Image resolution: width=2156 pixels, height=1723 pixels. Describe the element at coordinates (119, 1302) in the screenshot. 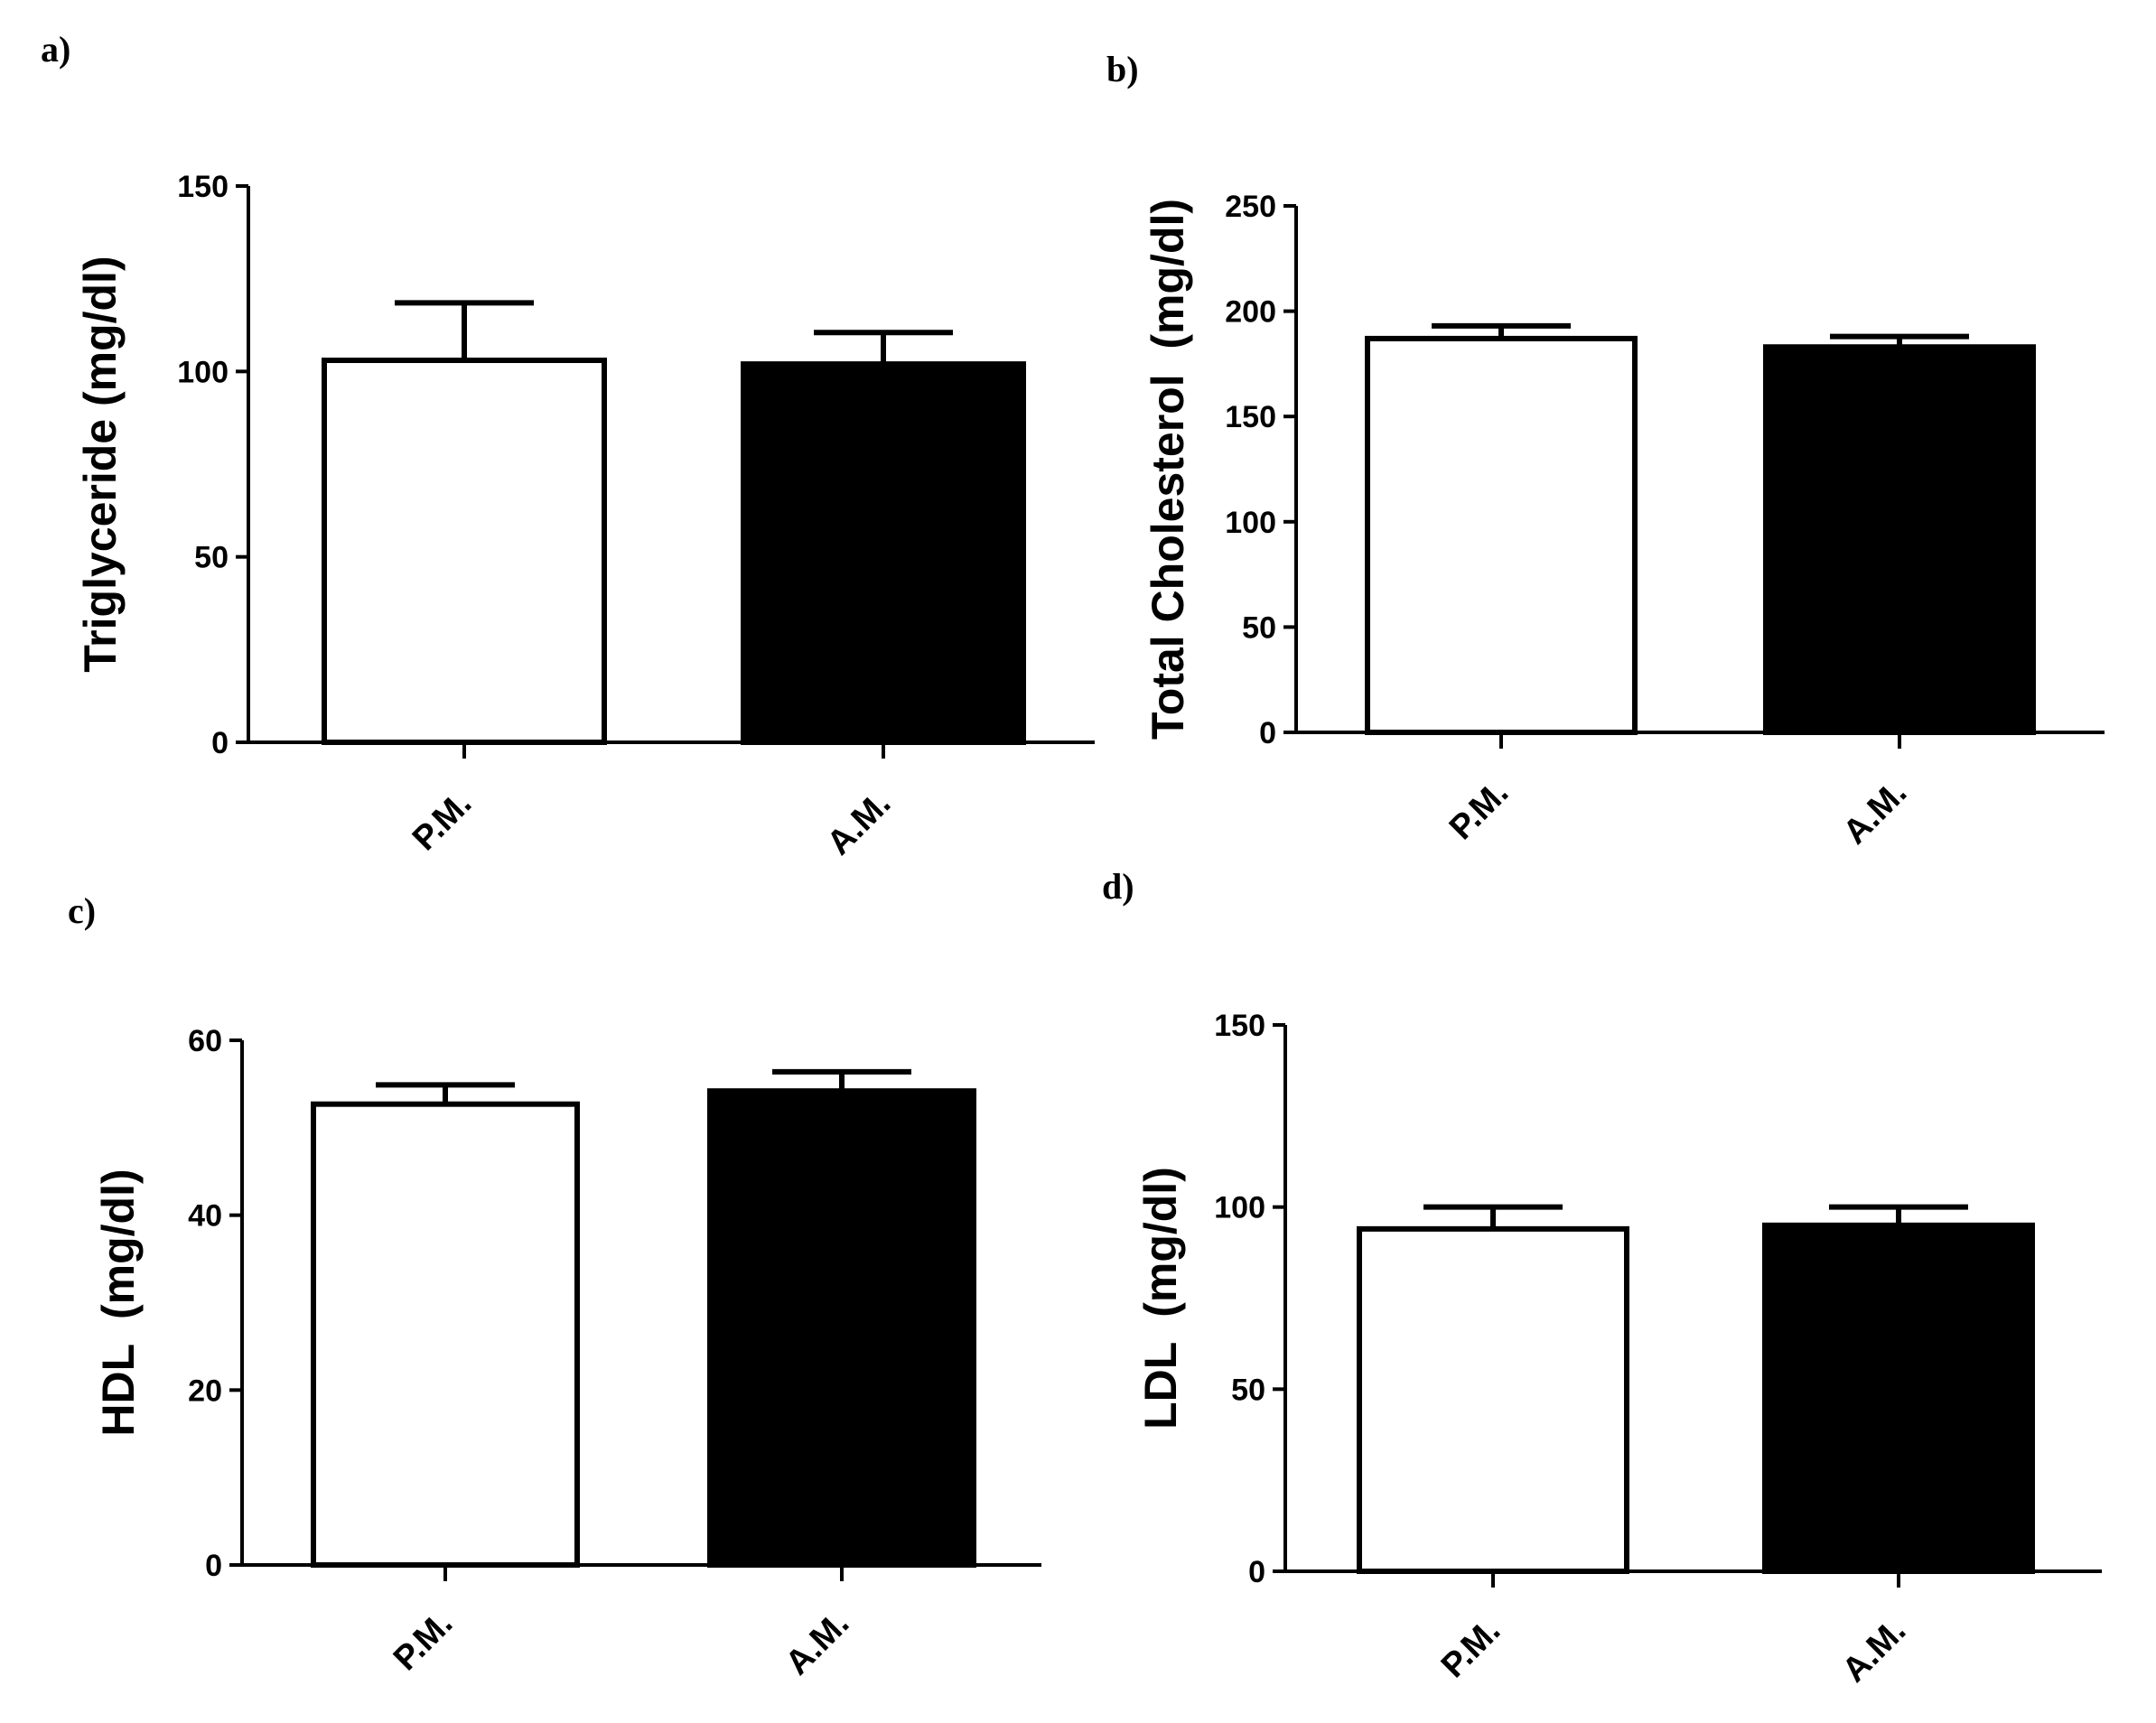

I see `y-axis-title: HDL (mg/dl)` at that location.